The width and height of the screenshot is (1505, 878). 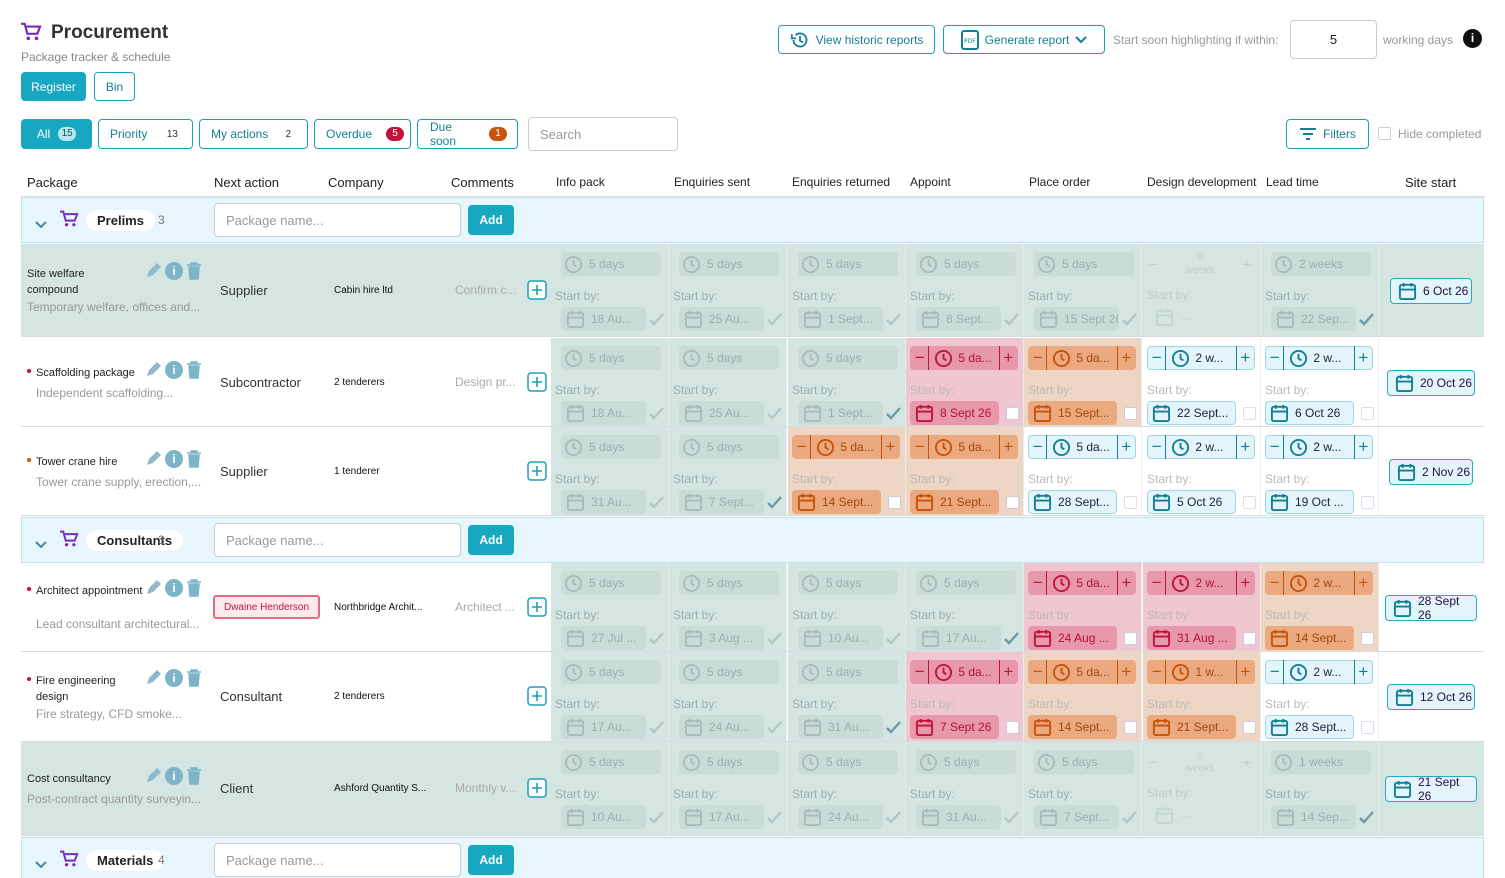 I want to click on col-enquiries-returned: Enquiries returned, so click(x=841, y=182).